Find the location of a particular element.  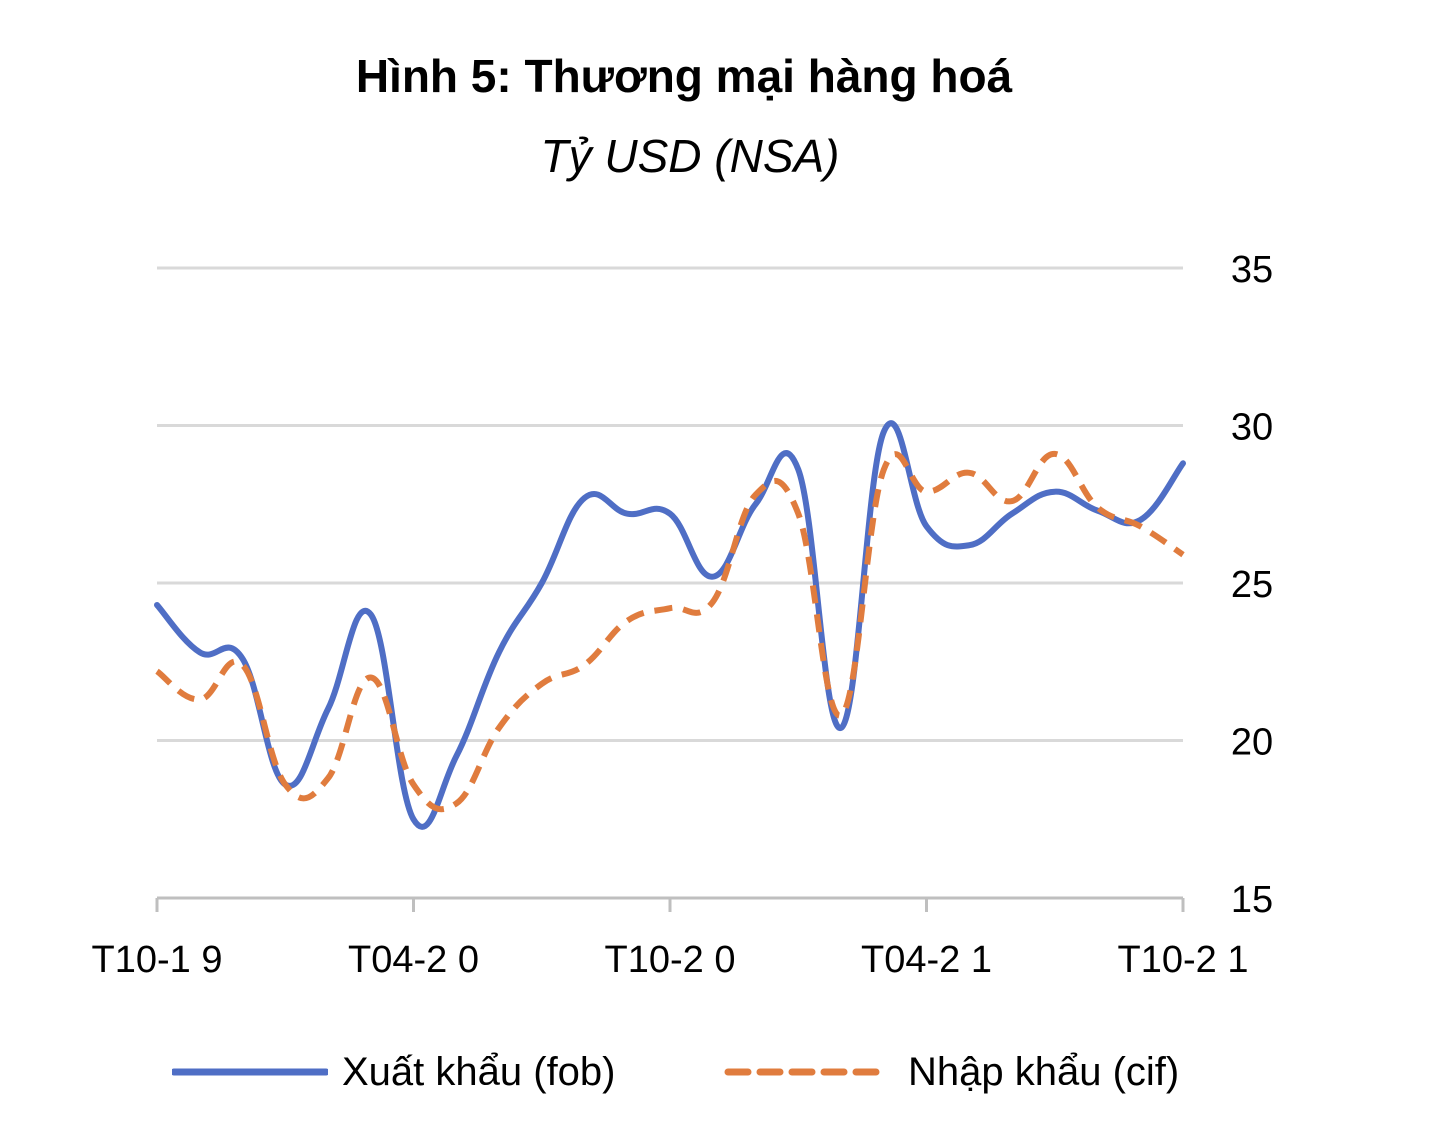

y-axis-tick-labels: 15 20 25 30 35 is located at coordinates (1252, 585).